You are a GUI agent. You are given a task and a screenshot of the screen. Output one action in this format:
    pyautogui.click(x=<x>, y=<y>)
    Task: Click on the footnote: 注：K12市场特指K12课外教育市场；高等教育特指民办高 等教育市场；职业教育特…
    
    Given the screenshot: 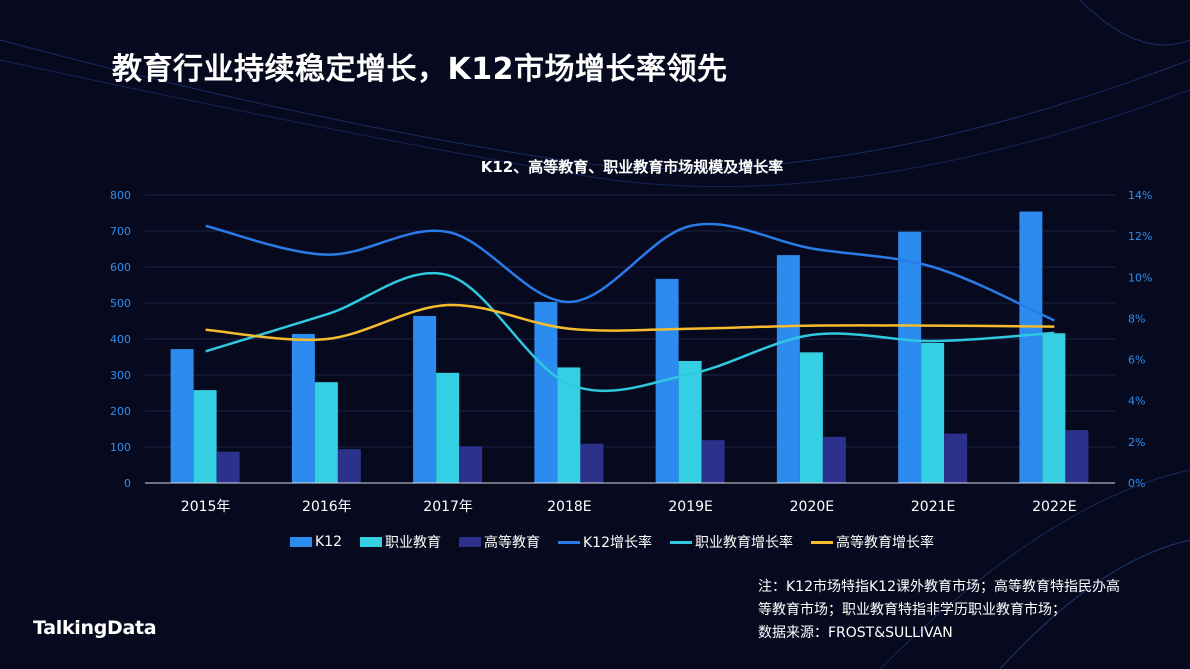 What is the action you would take?
    pyautogui.click(x=958, y=610)
    